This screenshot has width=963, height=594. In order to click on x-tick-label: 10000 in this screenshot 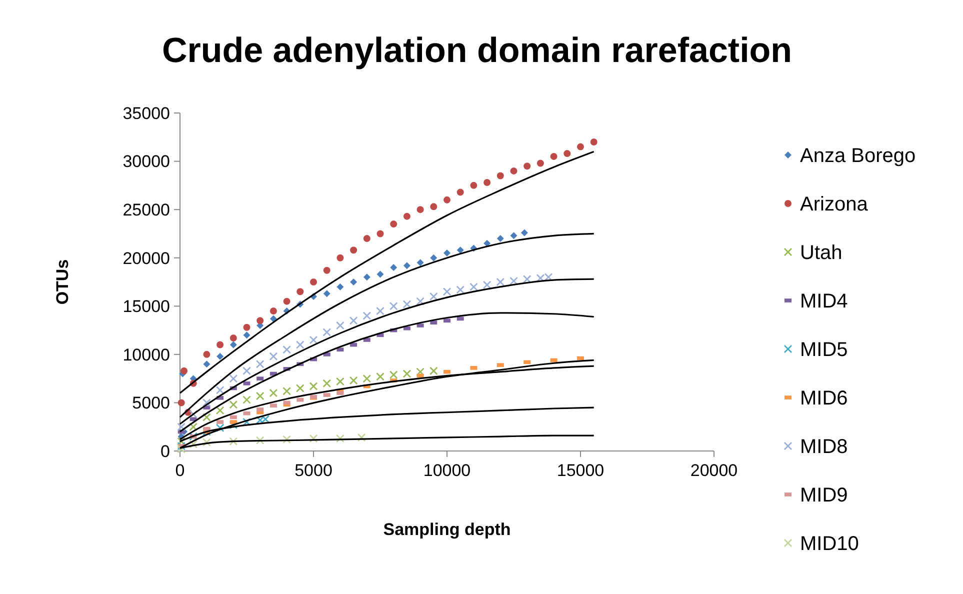, I will do `click(447, 470)`.